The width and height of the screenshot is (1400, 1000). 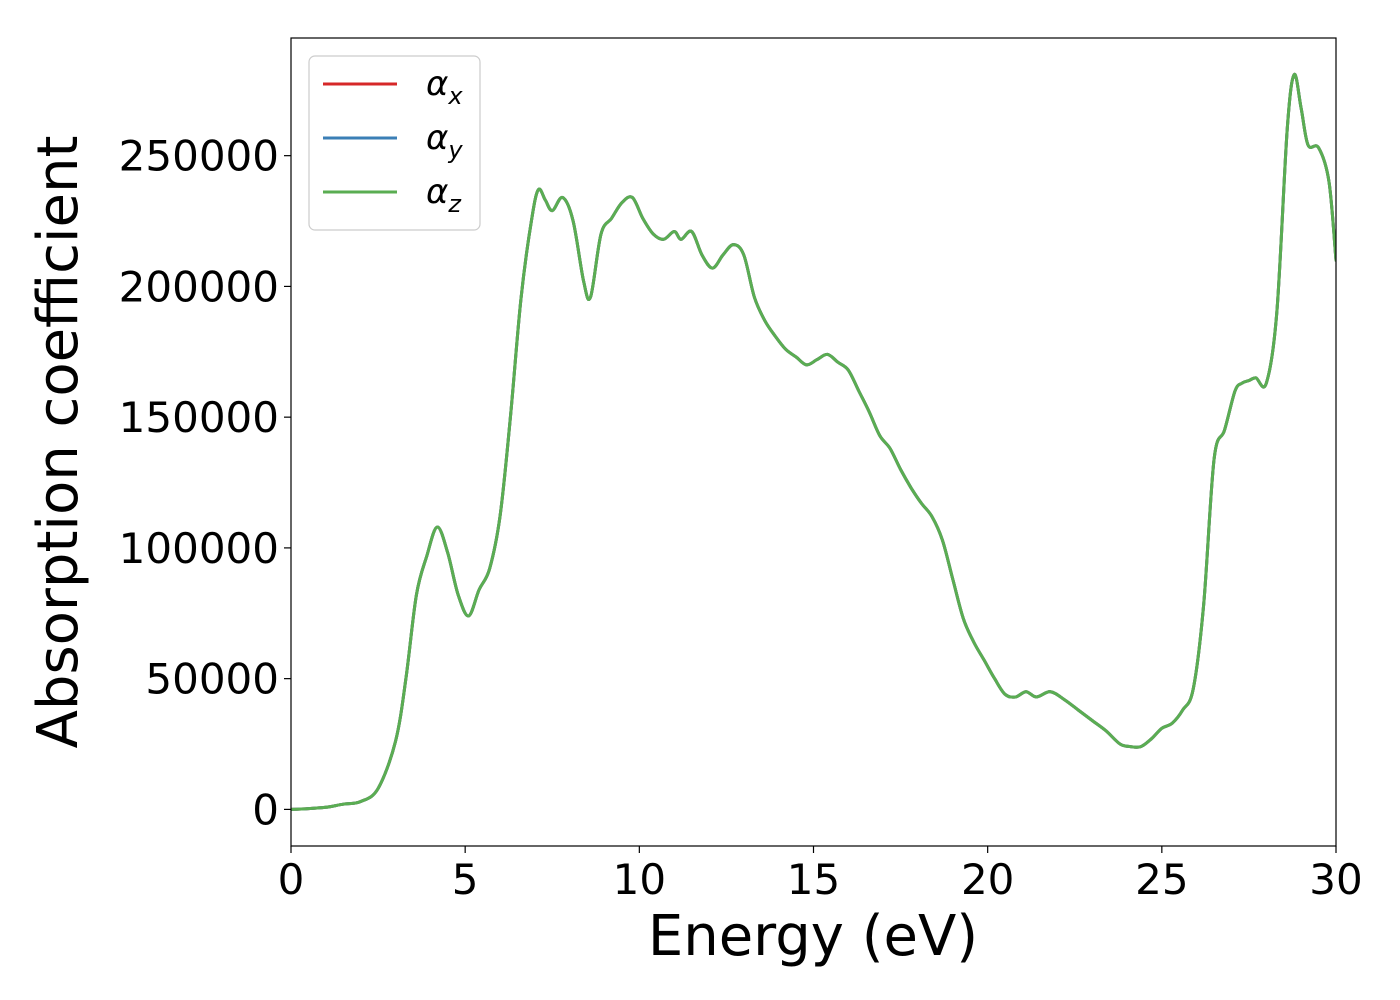 I want to click on x-tick-label: 15, so click(x=813, y=879).